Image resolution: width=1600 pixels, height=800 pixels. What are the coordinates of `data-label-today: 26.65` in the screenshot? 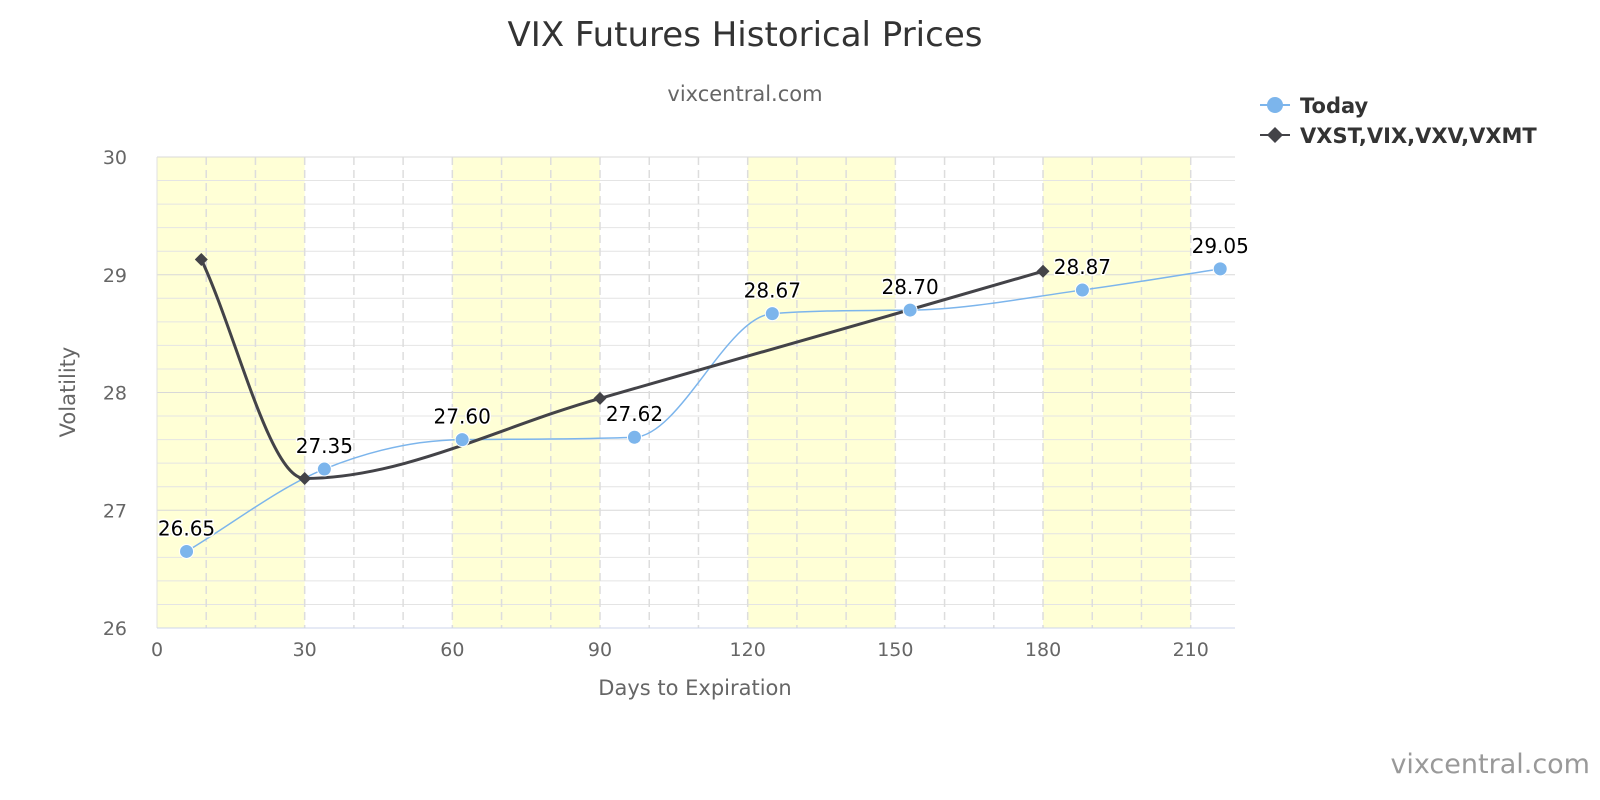 It's located at (186, 528).